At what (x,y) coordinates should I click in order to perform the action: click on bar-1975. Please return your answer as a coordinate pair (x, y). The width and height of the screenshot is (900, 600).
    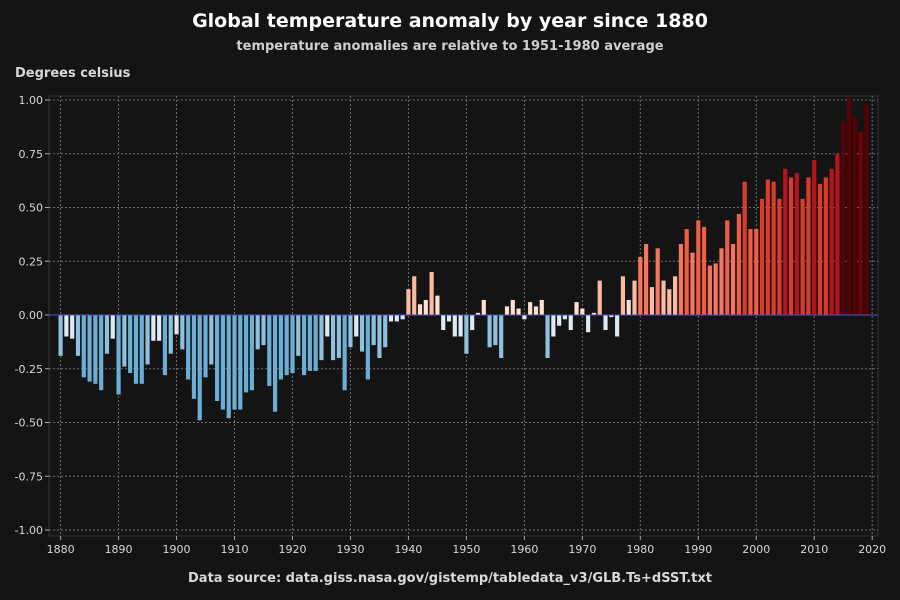
    Looking at the image, I should click on (611, 316).